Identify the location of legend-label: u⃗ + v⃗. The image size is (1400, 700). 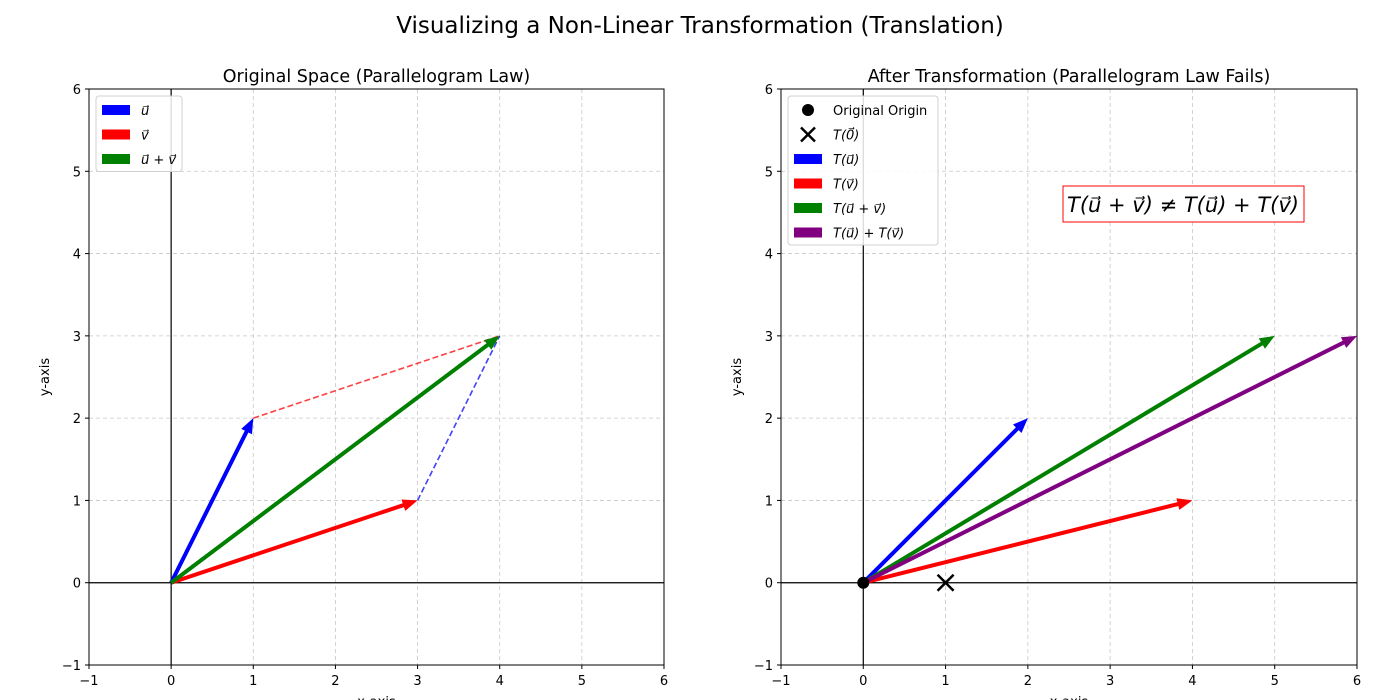
(159, 160).